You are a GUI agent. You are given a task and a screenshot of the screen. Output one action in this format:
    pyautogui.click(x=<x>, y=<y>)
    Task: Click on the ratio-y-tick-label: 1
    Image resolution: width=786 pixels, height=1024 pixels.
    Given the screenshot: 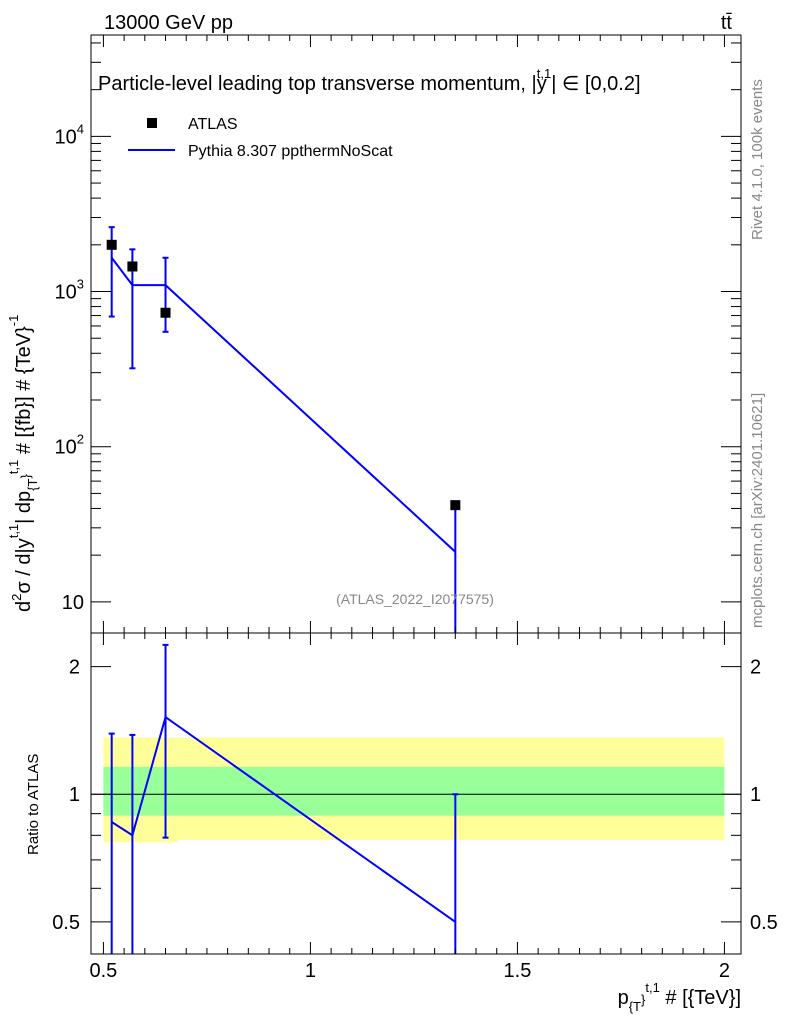 What is the action you would take?
    pyautogui.click(x=74, y=795)
    